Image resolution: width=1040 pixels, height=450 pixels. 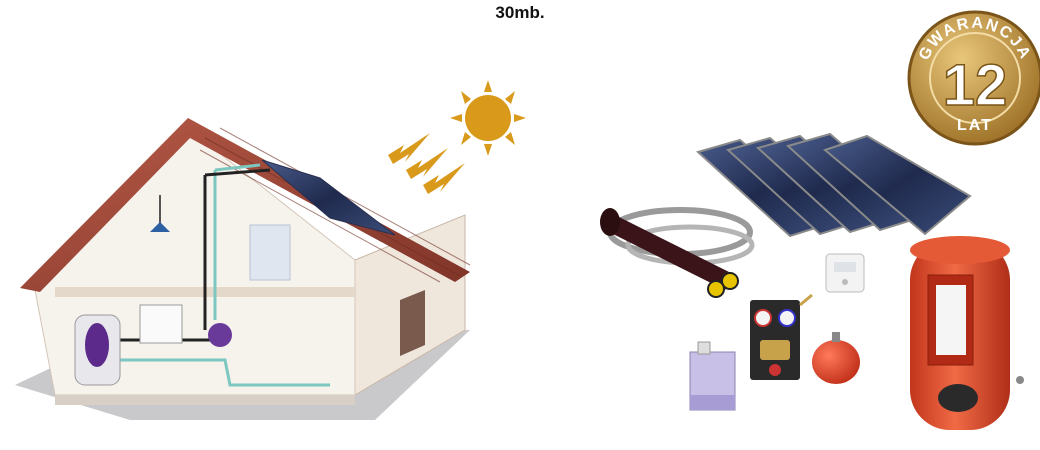 I want to click on ceiling-lamp, so click(x=160, y=227).